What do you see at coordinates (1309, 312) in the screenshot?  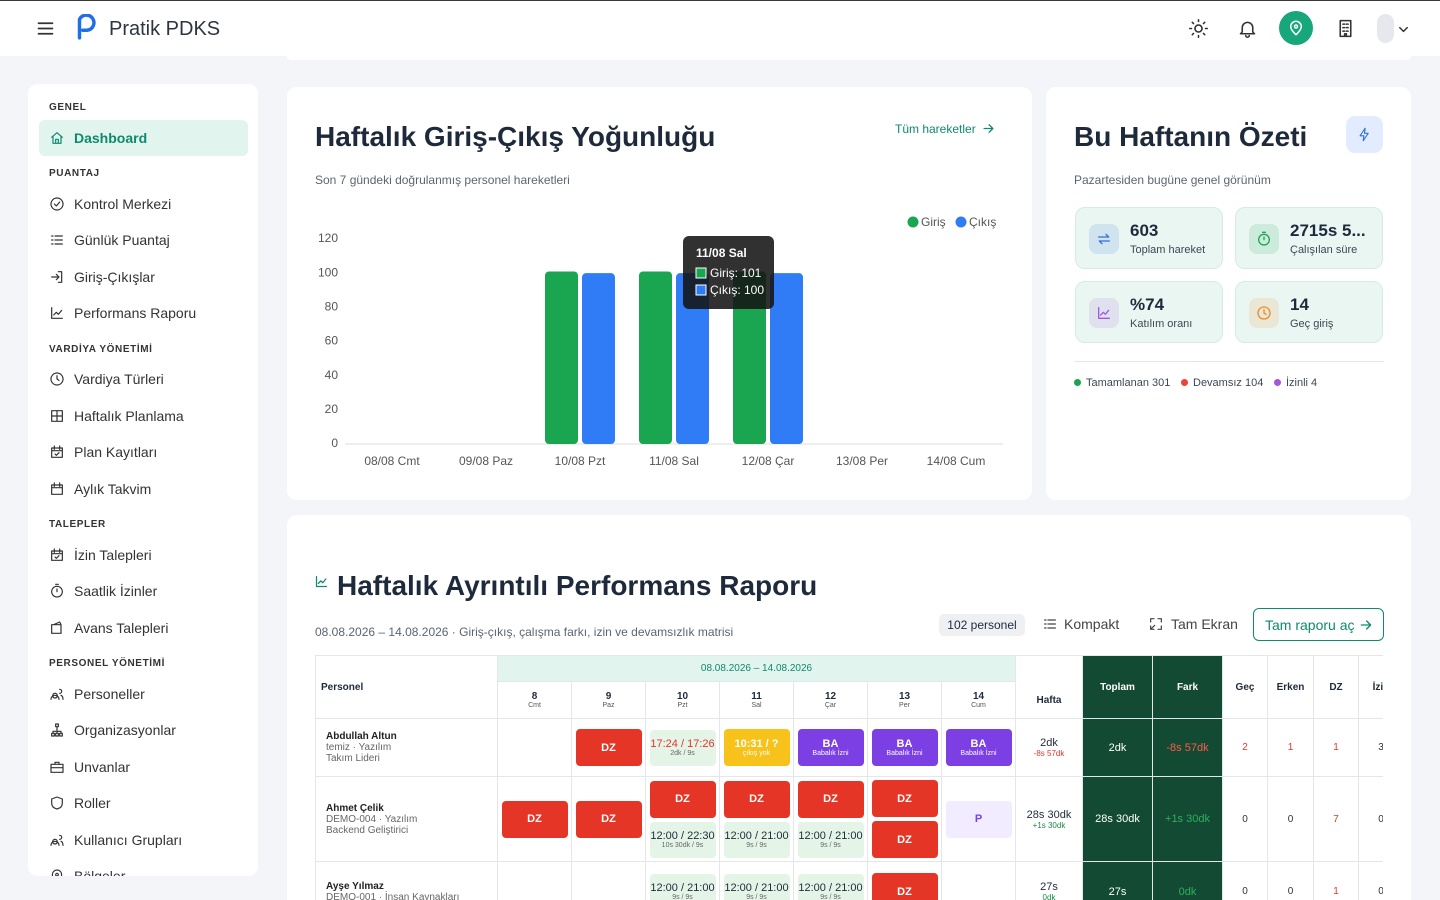 I see `stat-tile: 14 Geç giriş` at bounding box center [1309, 312].